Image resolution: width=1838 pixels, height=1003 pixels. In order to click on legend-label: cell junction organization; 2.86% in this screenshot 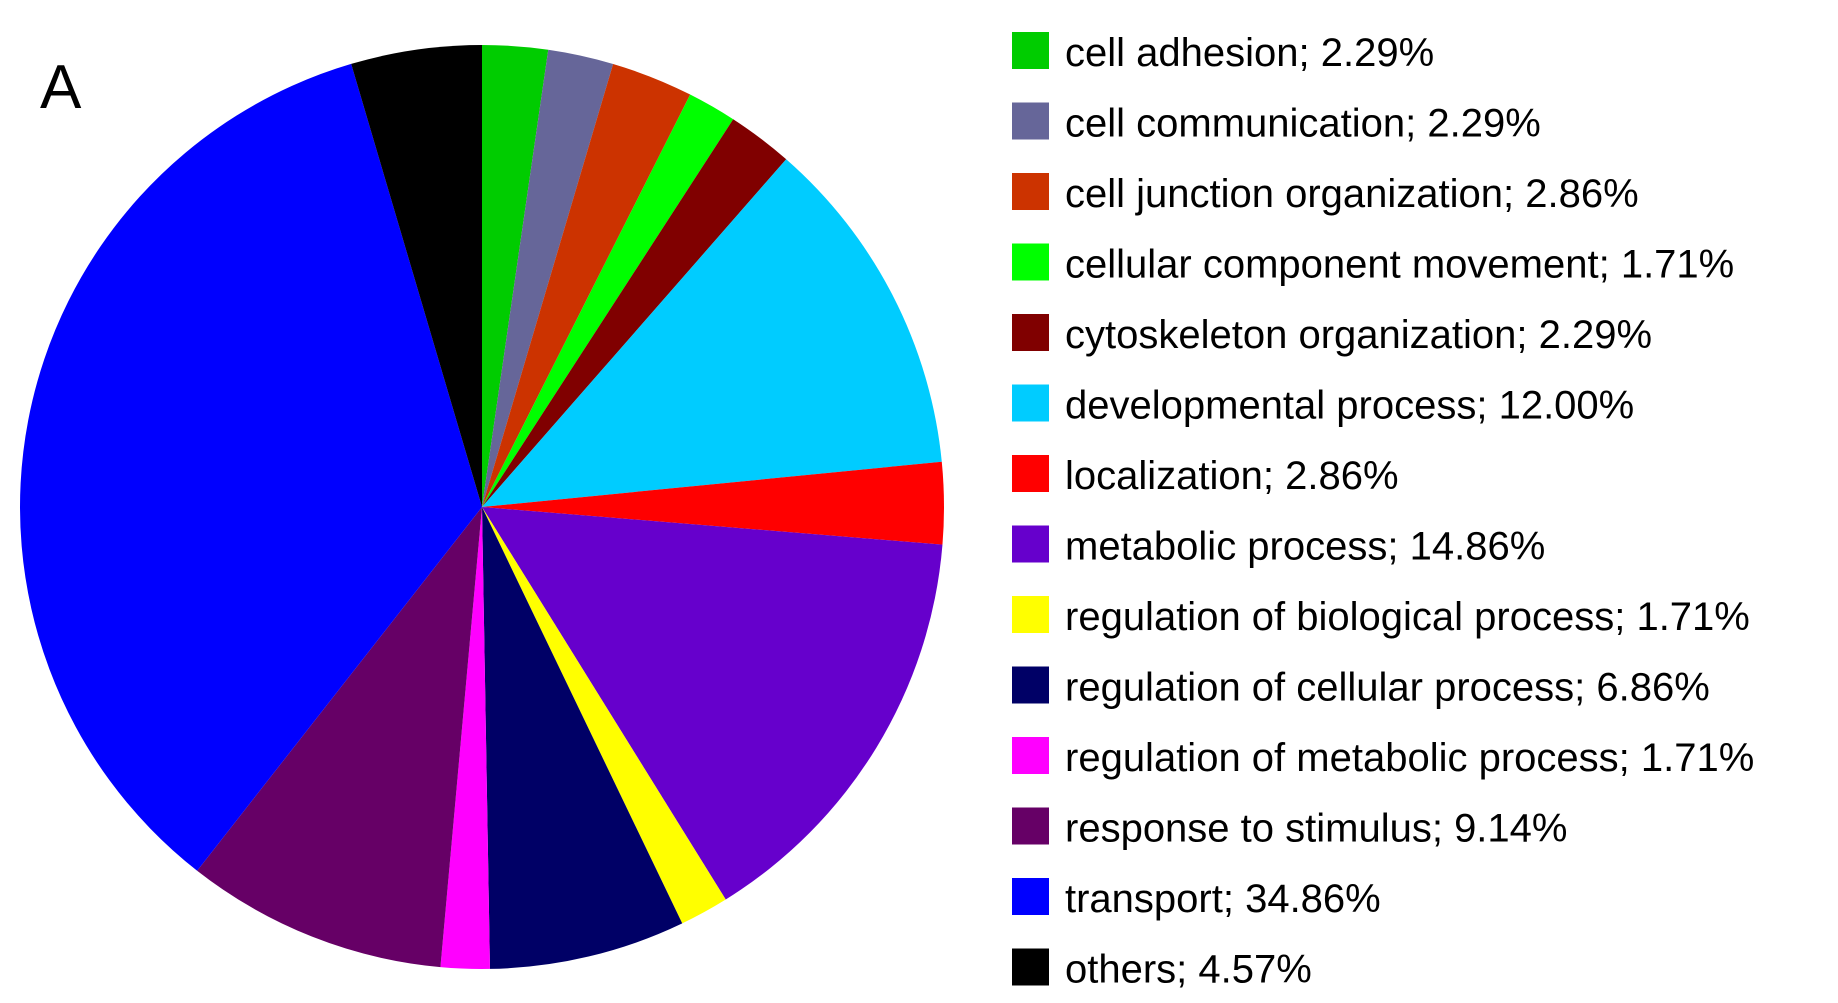, I will do `click(1352, 194)`.